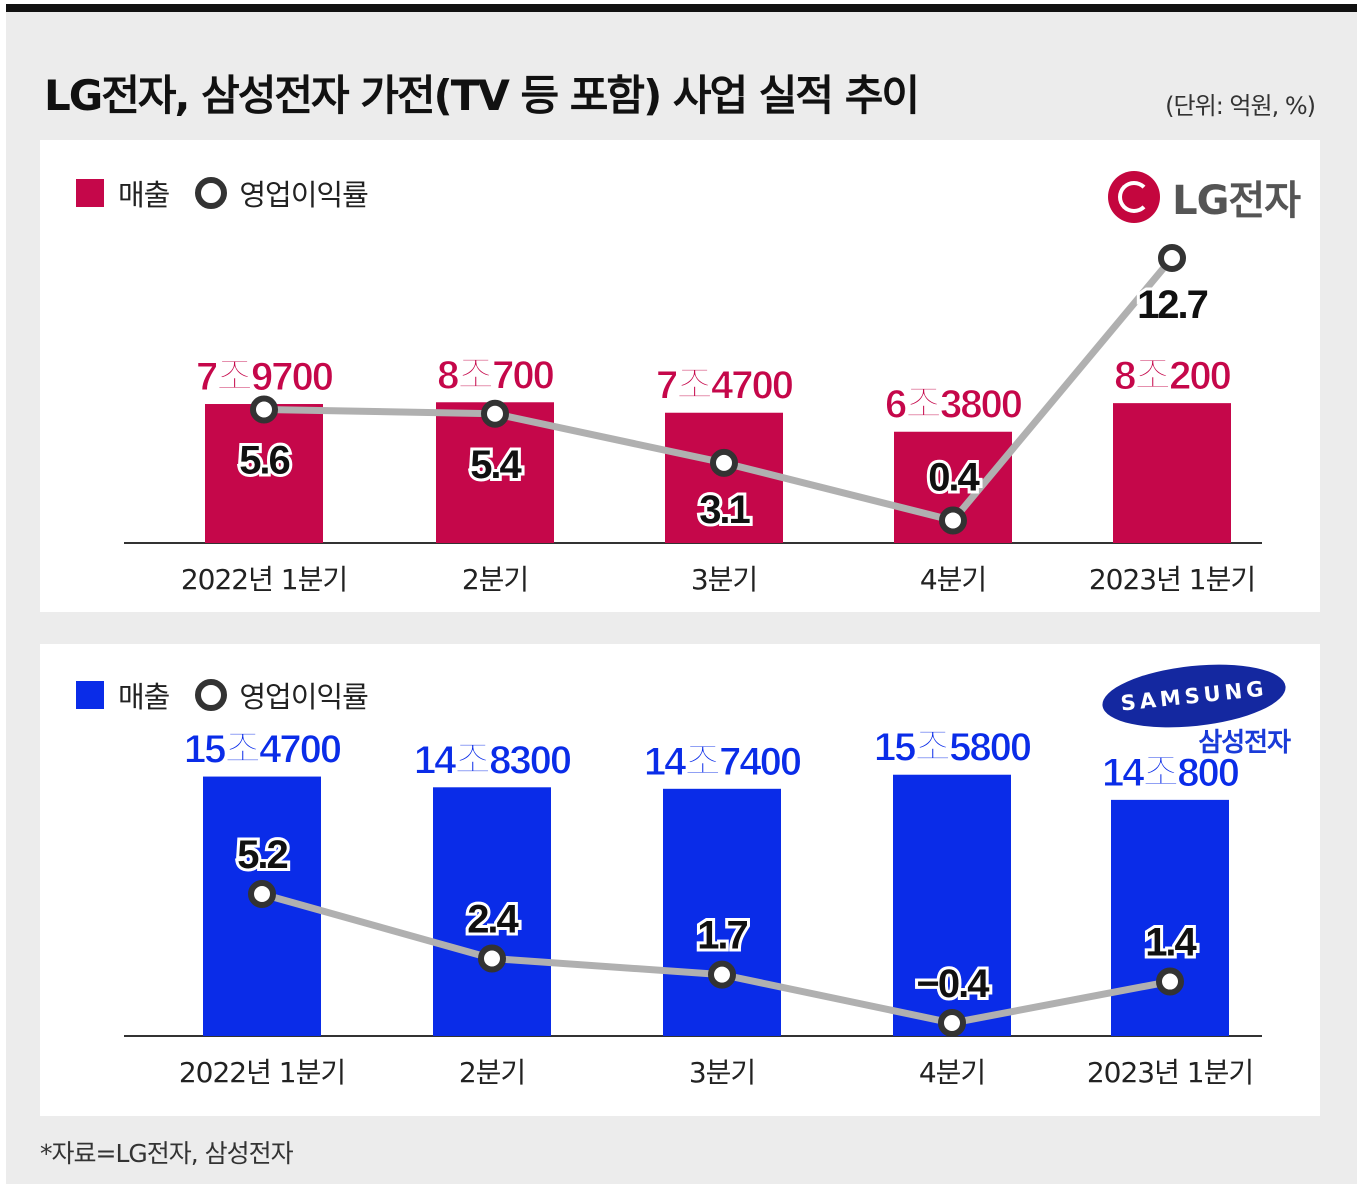 Image resolution: width=1363 pixels, height=1188 pixels. What do you see at coordinates (1134, 197) in the screenshot?
I see `lg-face-icon` at bounding box center [1134, 197].